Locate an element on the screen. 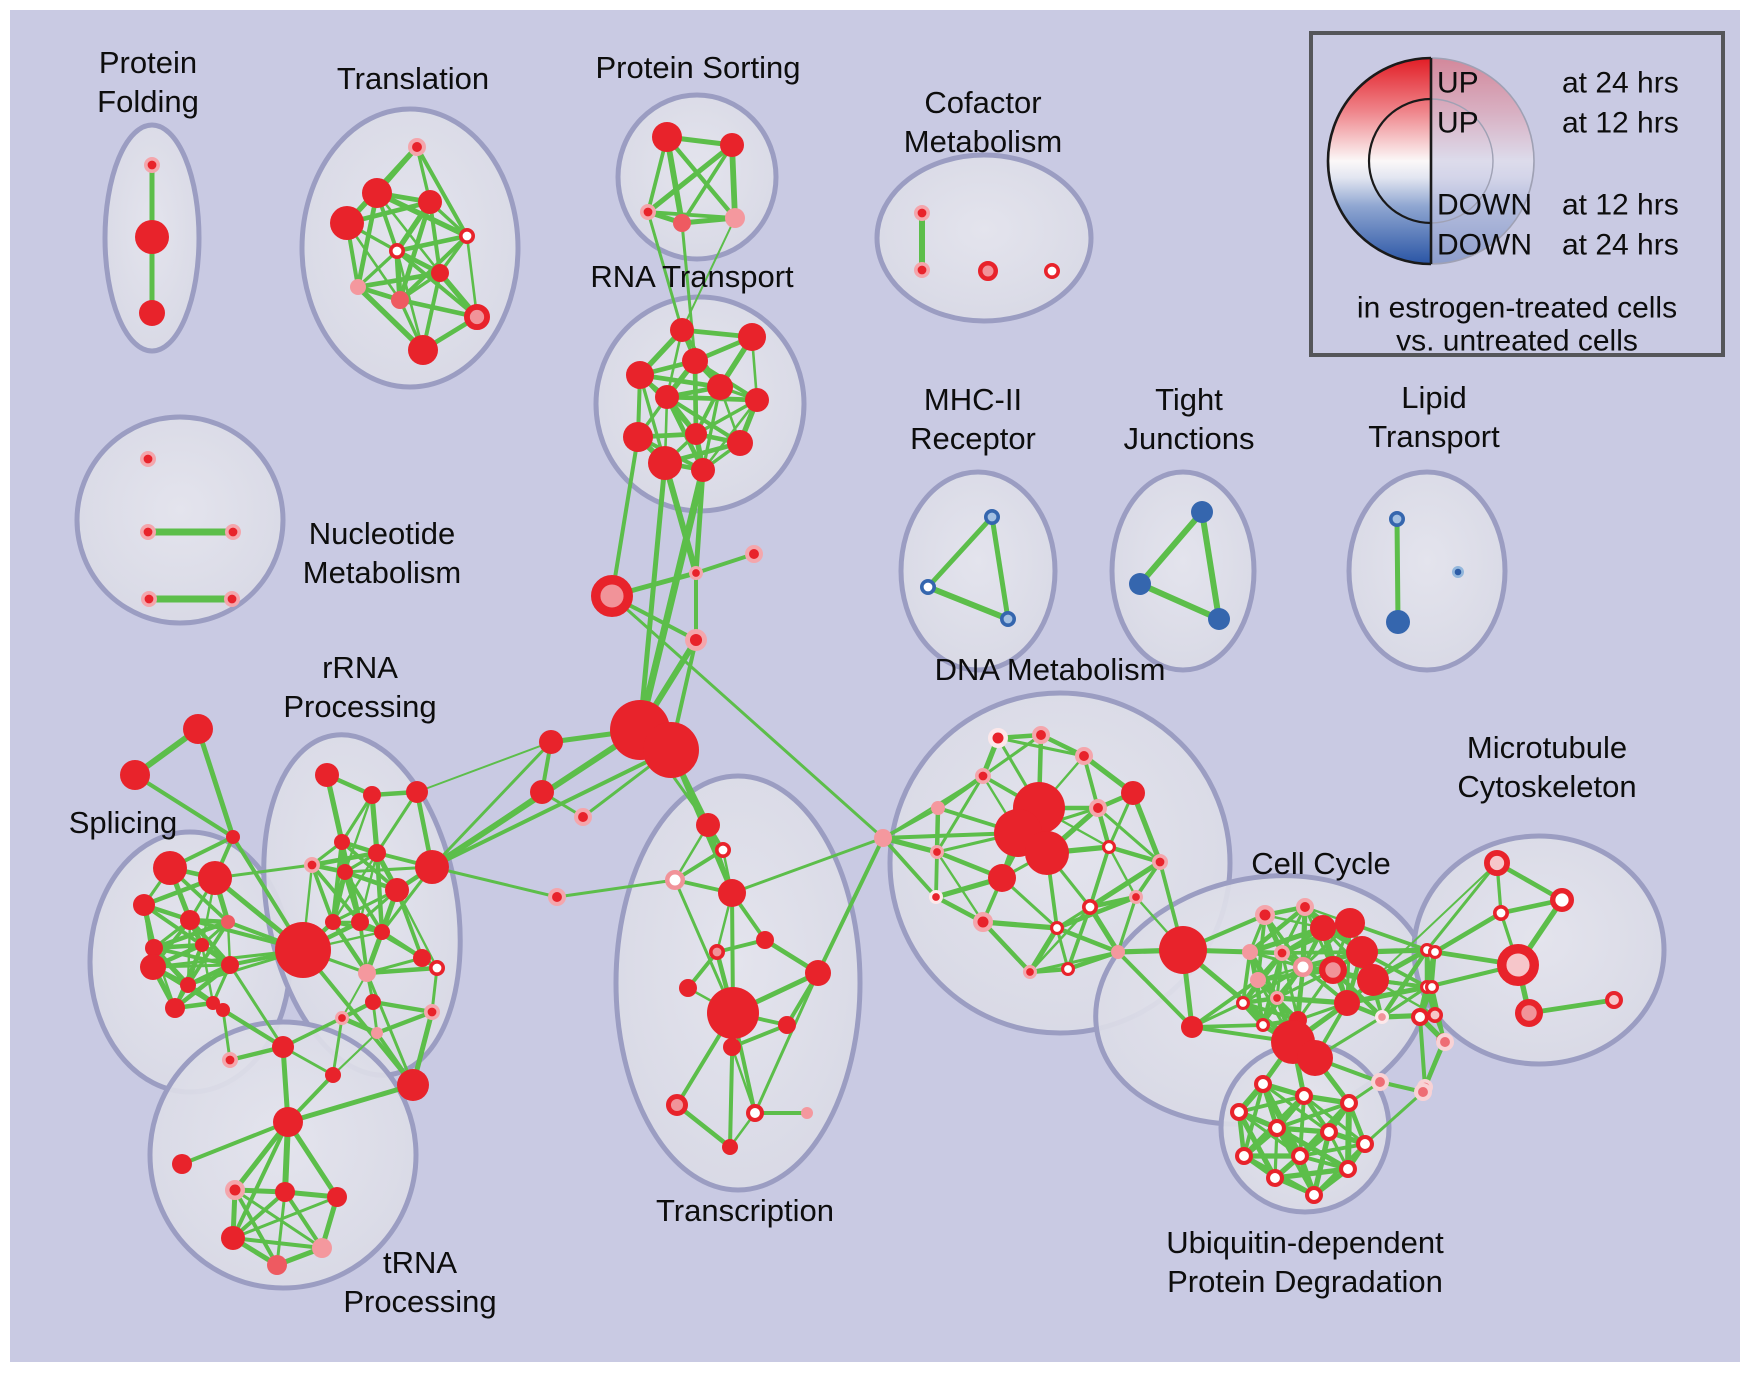 This screenshot has width=1750, height=1376. cluster-label-rna-transport: RNA Transport is located at coordinates (692, 276).